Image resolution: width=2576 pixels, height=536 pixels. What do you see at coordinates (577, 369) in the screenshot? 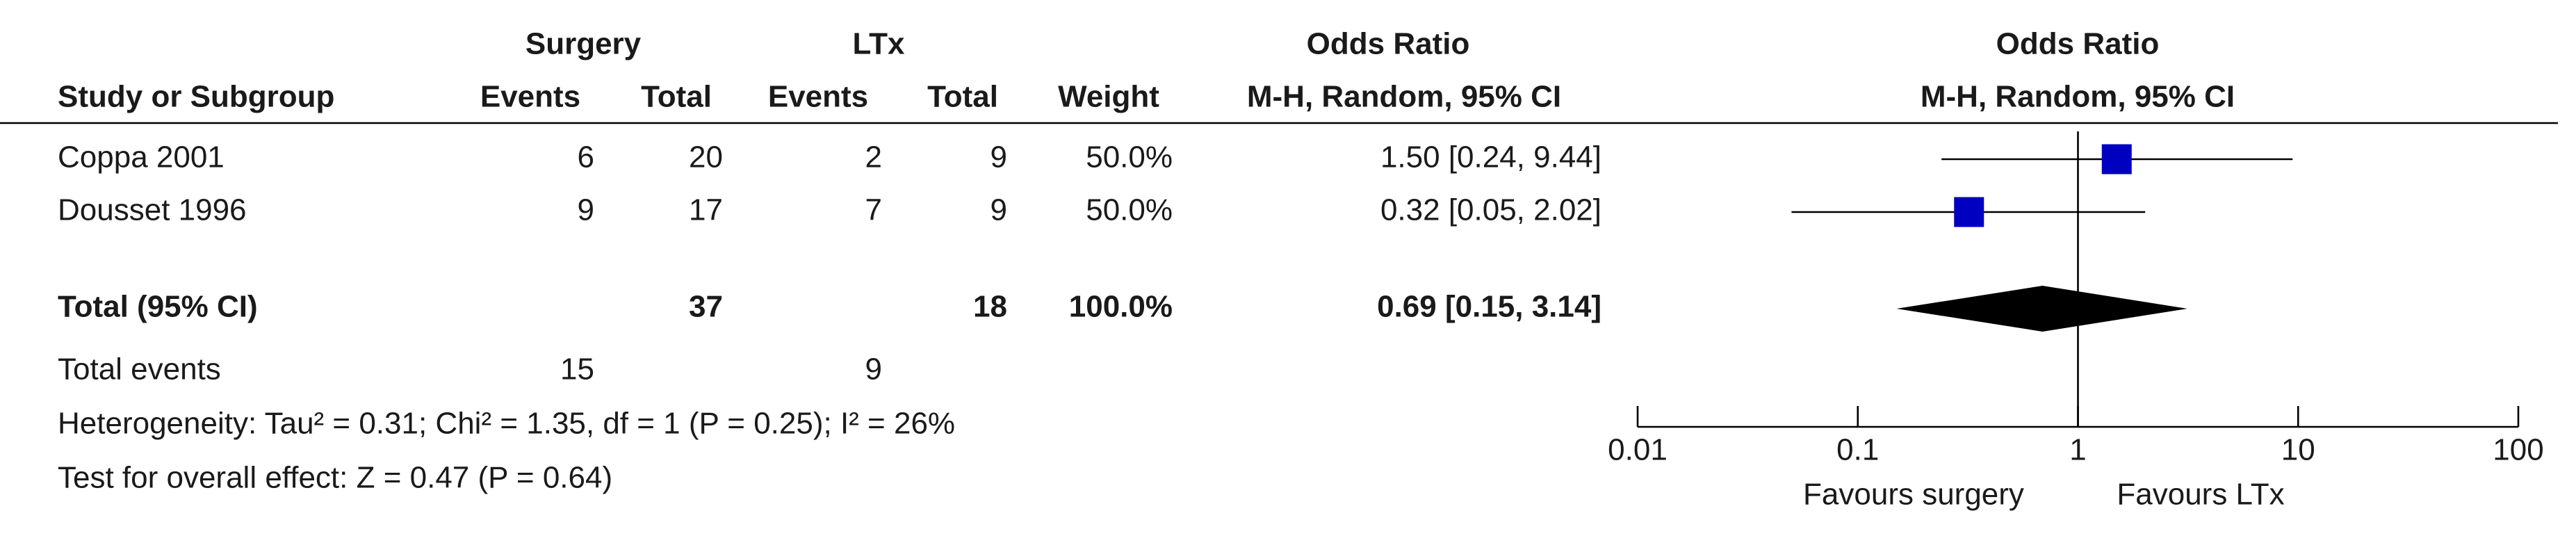
I see `cell: 15` at bounding box center [577, 369].